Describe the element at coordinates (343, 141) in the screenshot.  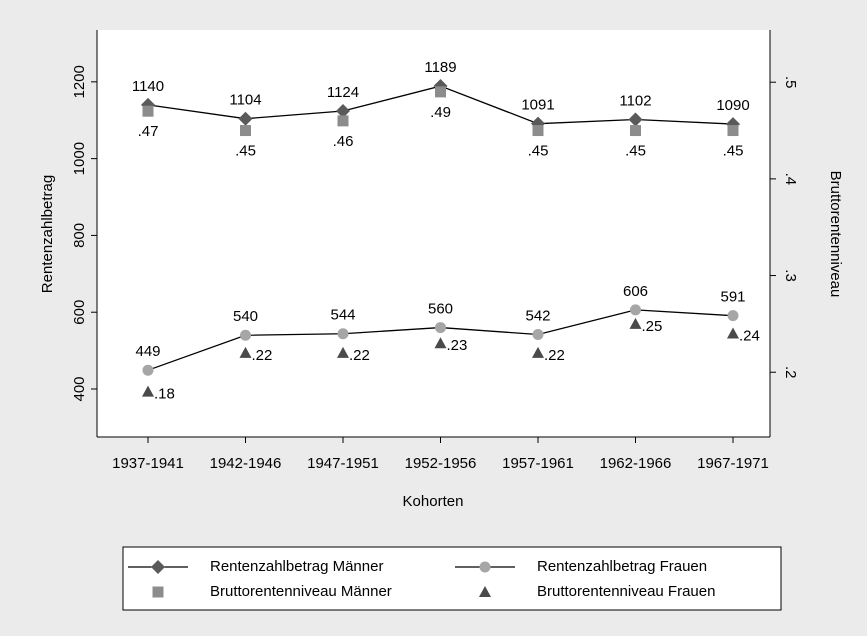
I see `data-label: .46` at that location.